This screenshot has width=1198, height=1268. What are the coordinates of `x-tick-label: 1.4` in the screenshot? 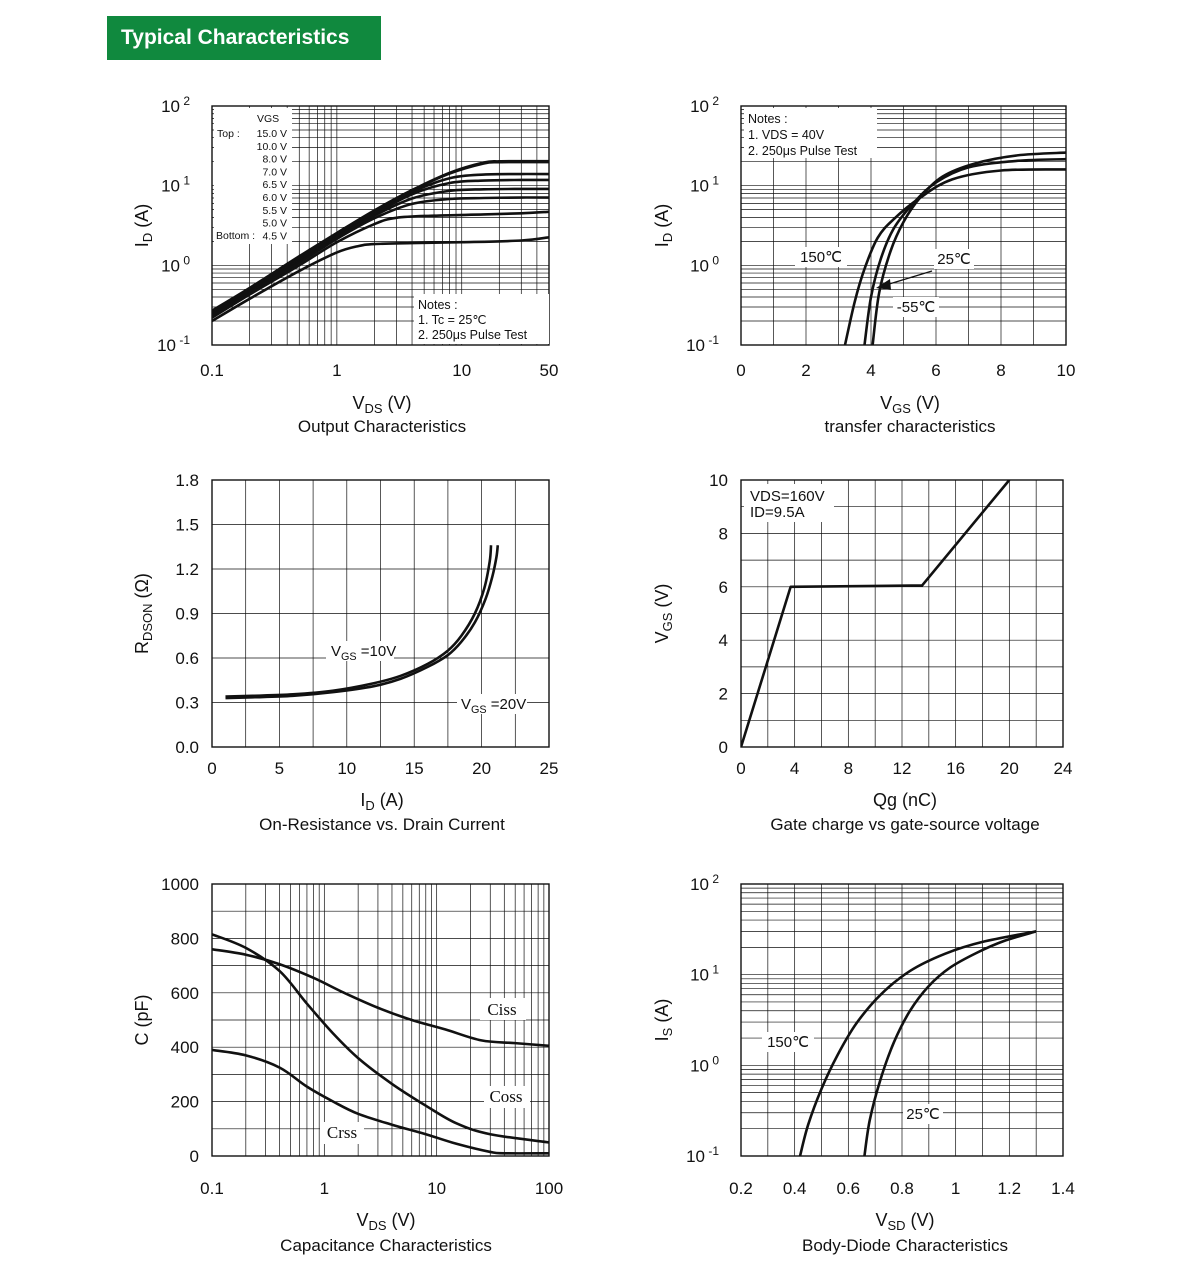 It's located at (1063, 1188).